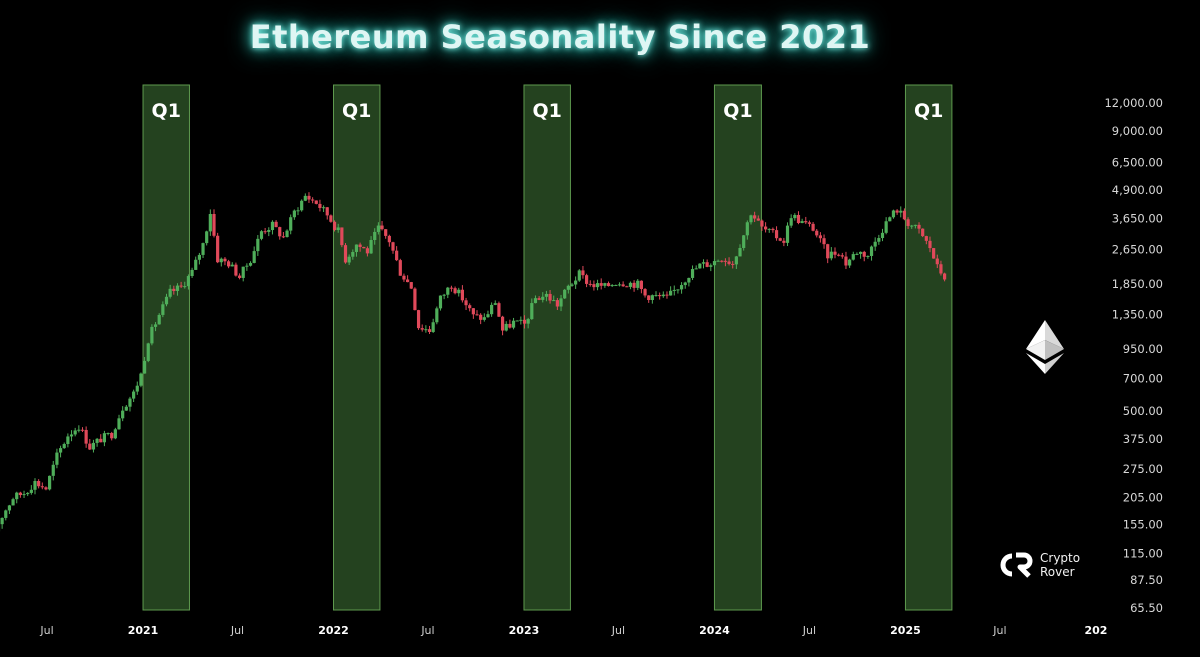 Image resolution: width=1200 pixels, height=657 pixels. What do you see at coordinates (1143, 439) in the screenshot?
I see `y-tick-label: 375.00` at bounding box center [1143, 439].